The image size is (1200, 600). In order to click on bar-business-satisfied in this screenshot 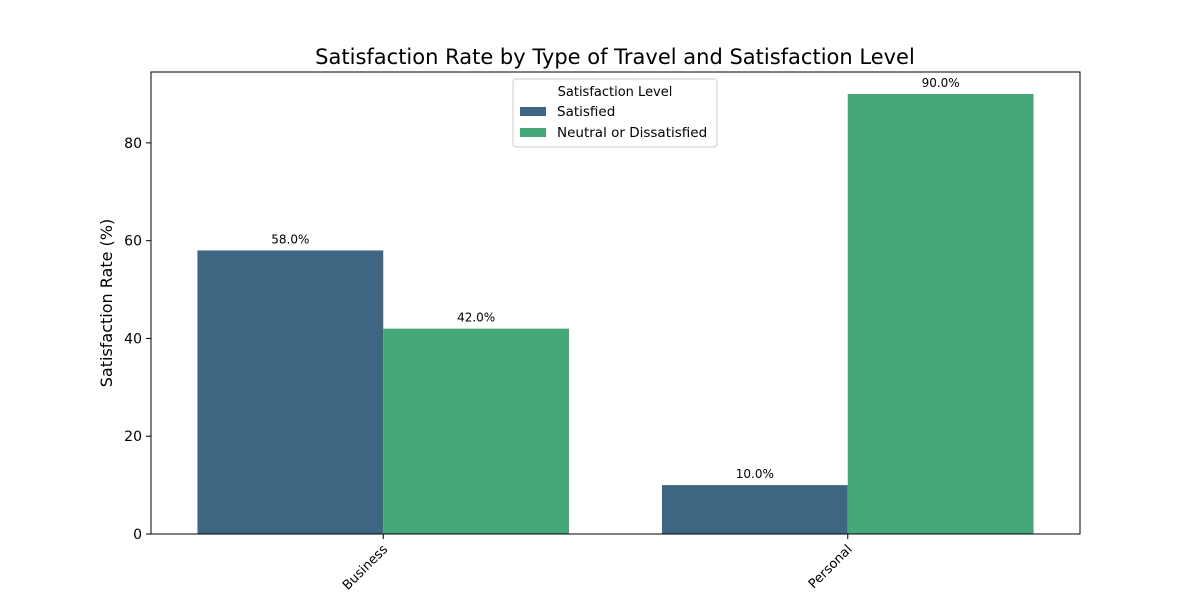, I will do `click(290, 392)`.